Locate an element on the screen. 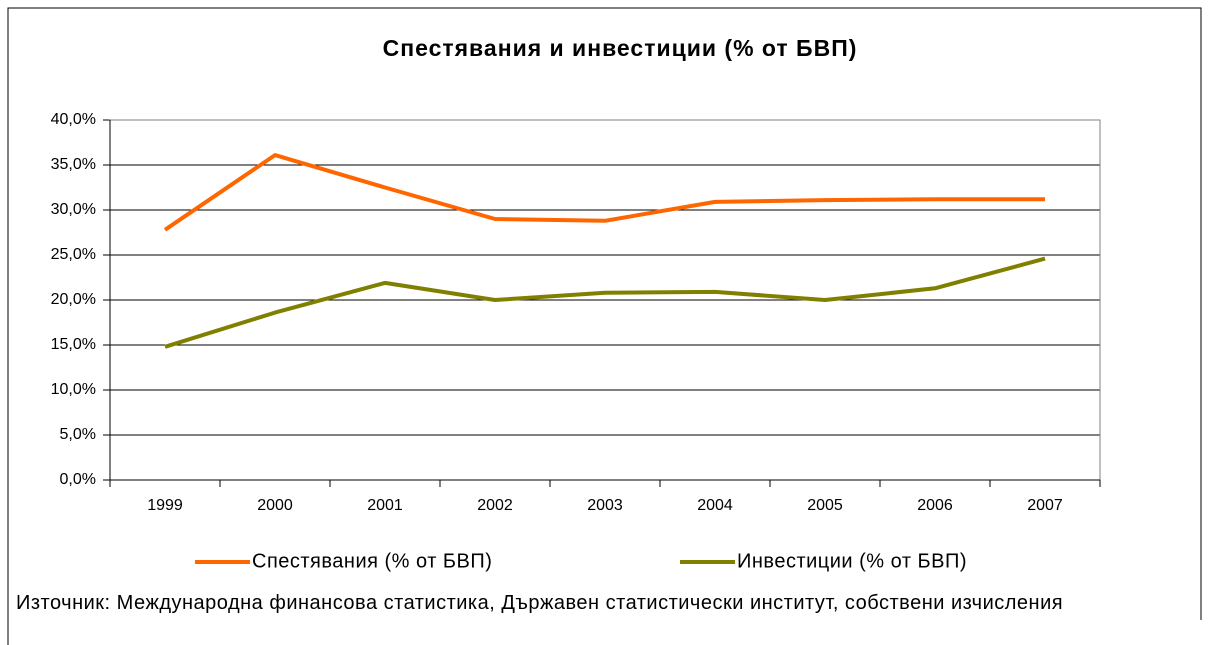 The width and height of the screenshot is (1210, 645). y-tick-label: 5,0% is located at coordinates (78, 434).